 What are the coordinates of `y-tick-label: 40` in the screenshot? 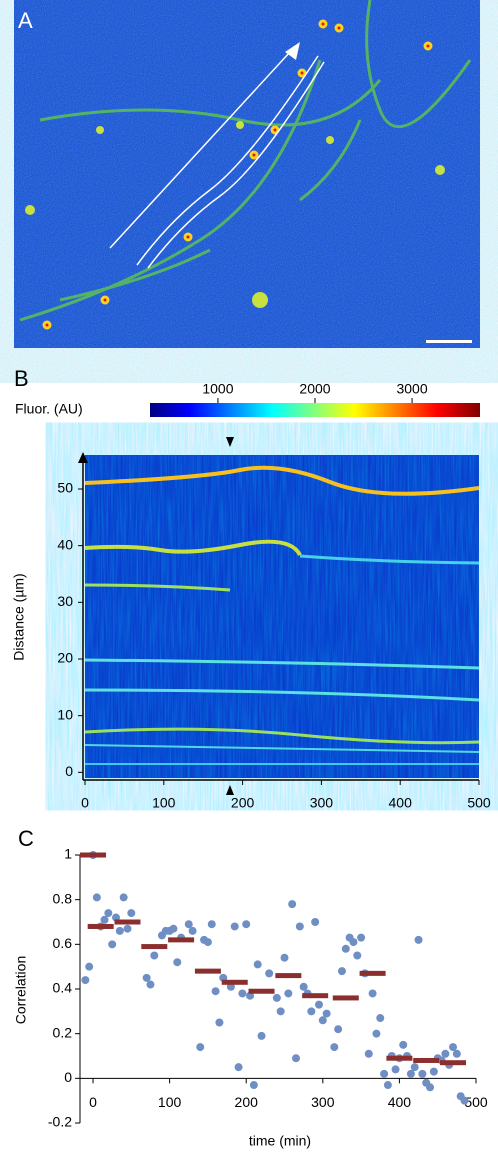 It's located at (65, 544).